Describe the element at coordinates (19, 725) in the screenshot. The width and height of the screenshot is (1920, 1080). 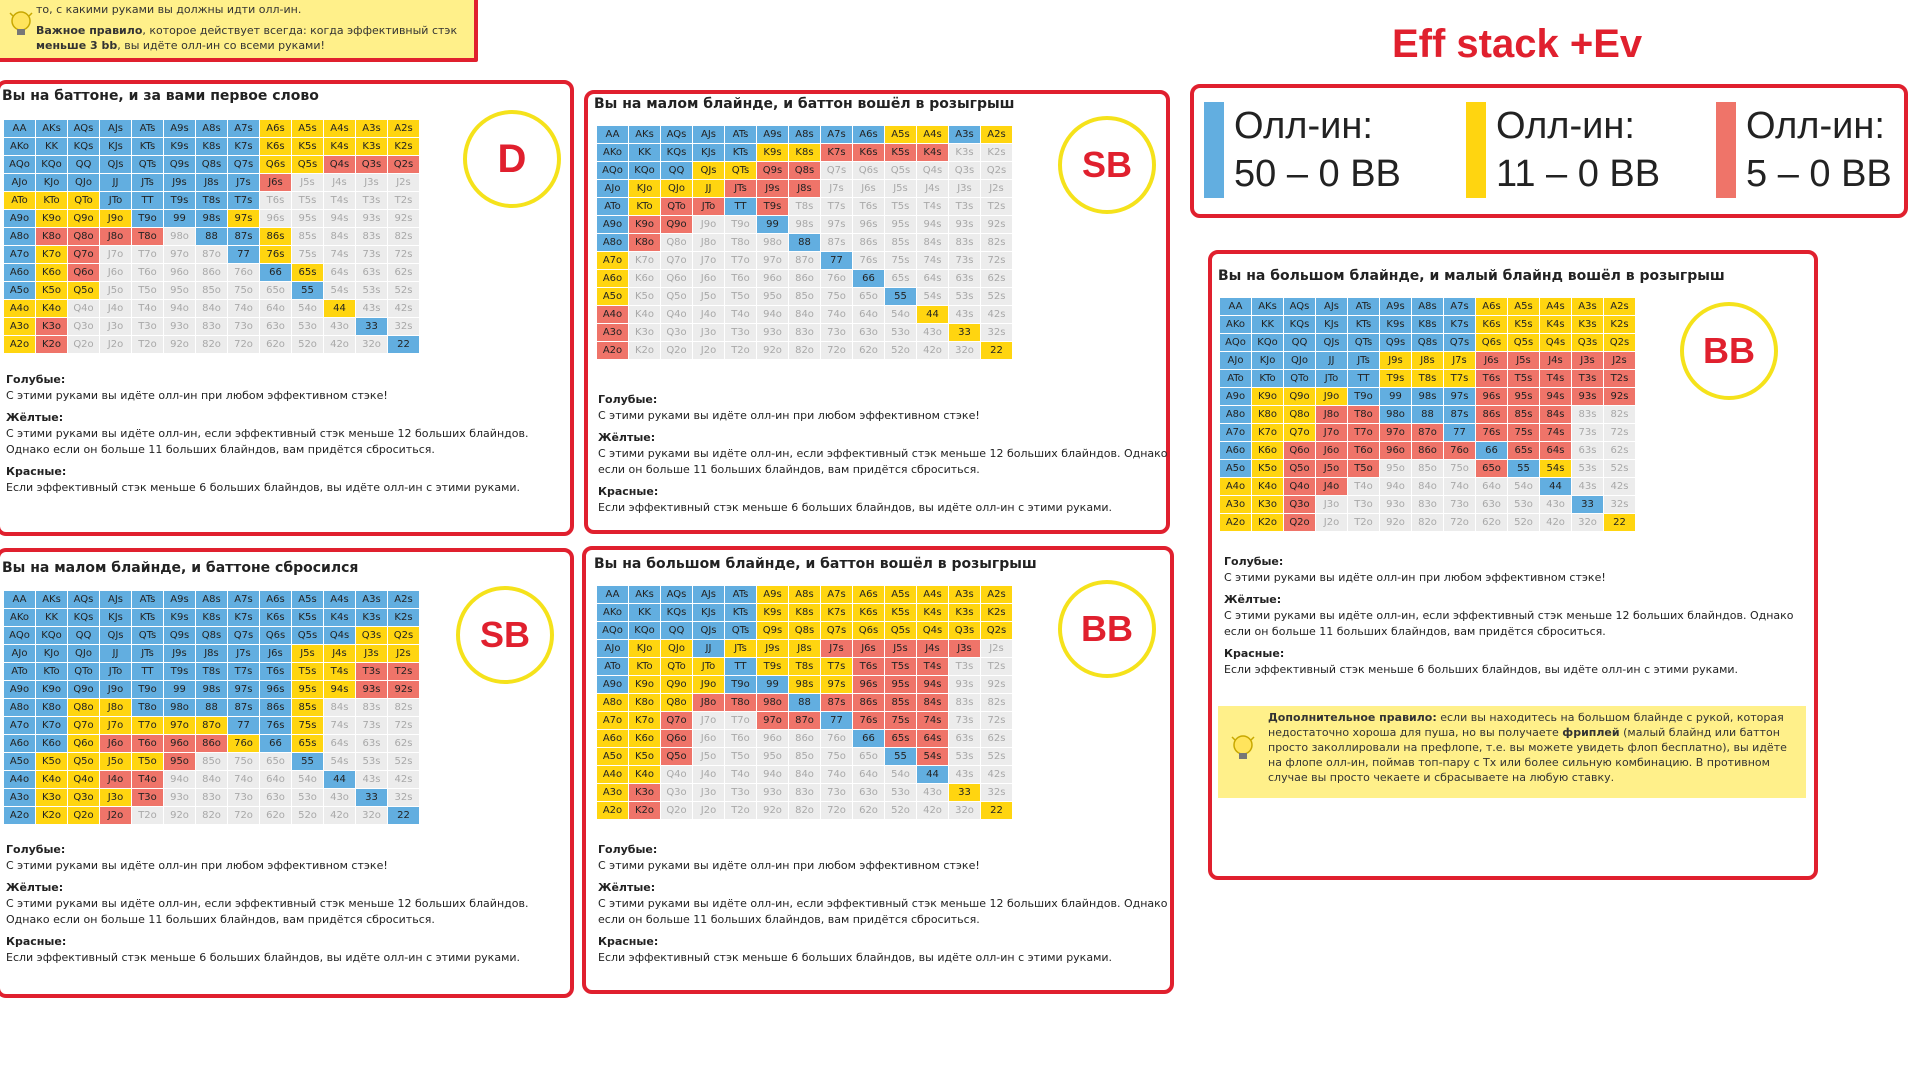
I see `hand-cell: A7o` at that location.